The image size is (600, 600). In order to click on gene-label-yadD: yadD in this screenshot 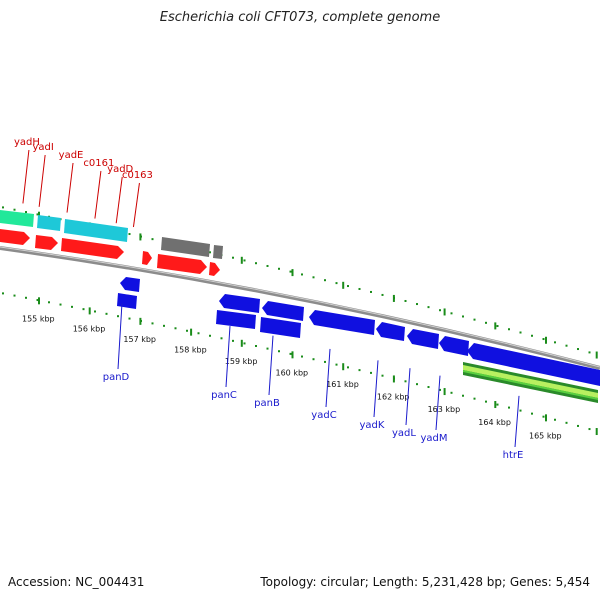, I will do `click(120, 169)`.